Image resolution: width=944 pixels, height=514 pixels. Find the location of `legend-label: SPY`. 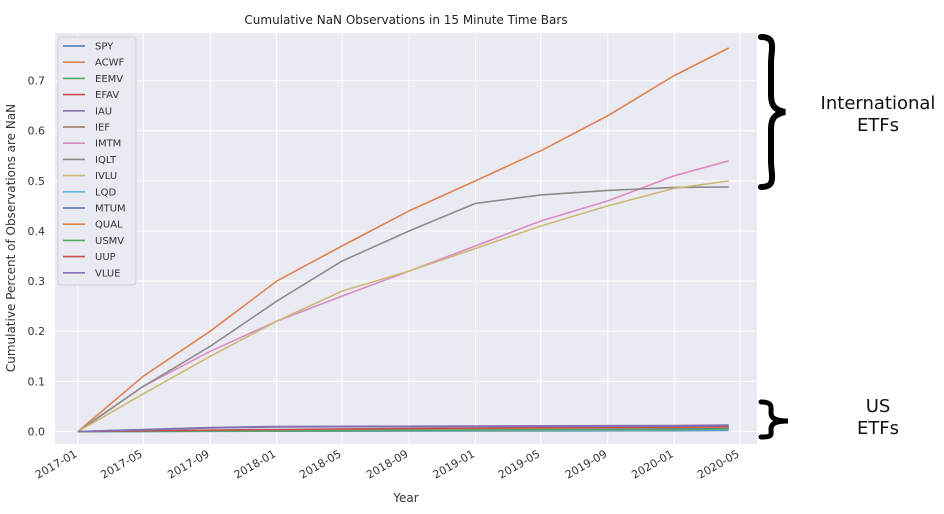

legend-label: SPY is located at coordinates (104, 47).